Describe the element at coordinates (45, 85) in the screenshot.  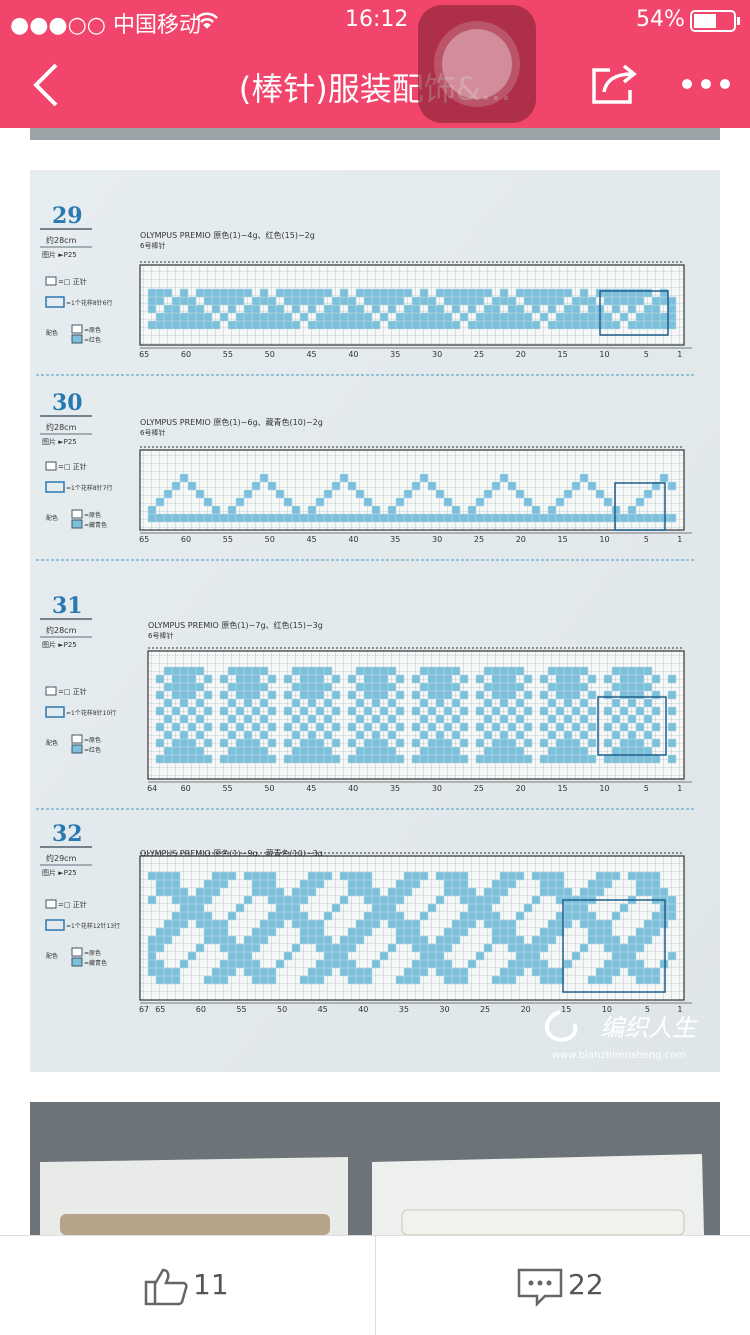
I see `back-button` at that location.